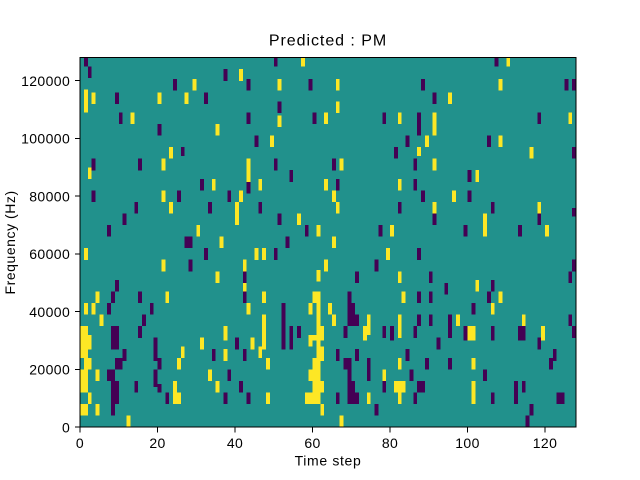 The width and height of the screenshot is (640, 480). I want to click on svg-text: 40000, so click(49, 312).